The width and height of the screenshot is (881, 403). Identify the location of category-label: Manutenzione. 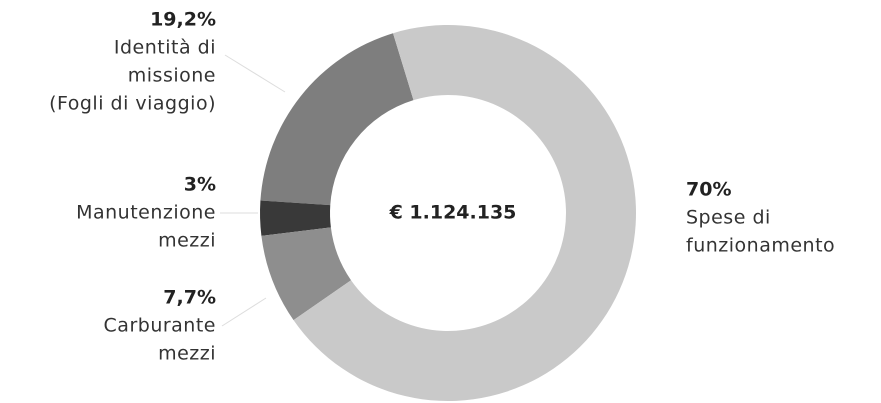
(146, 213).